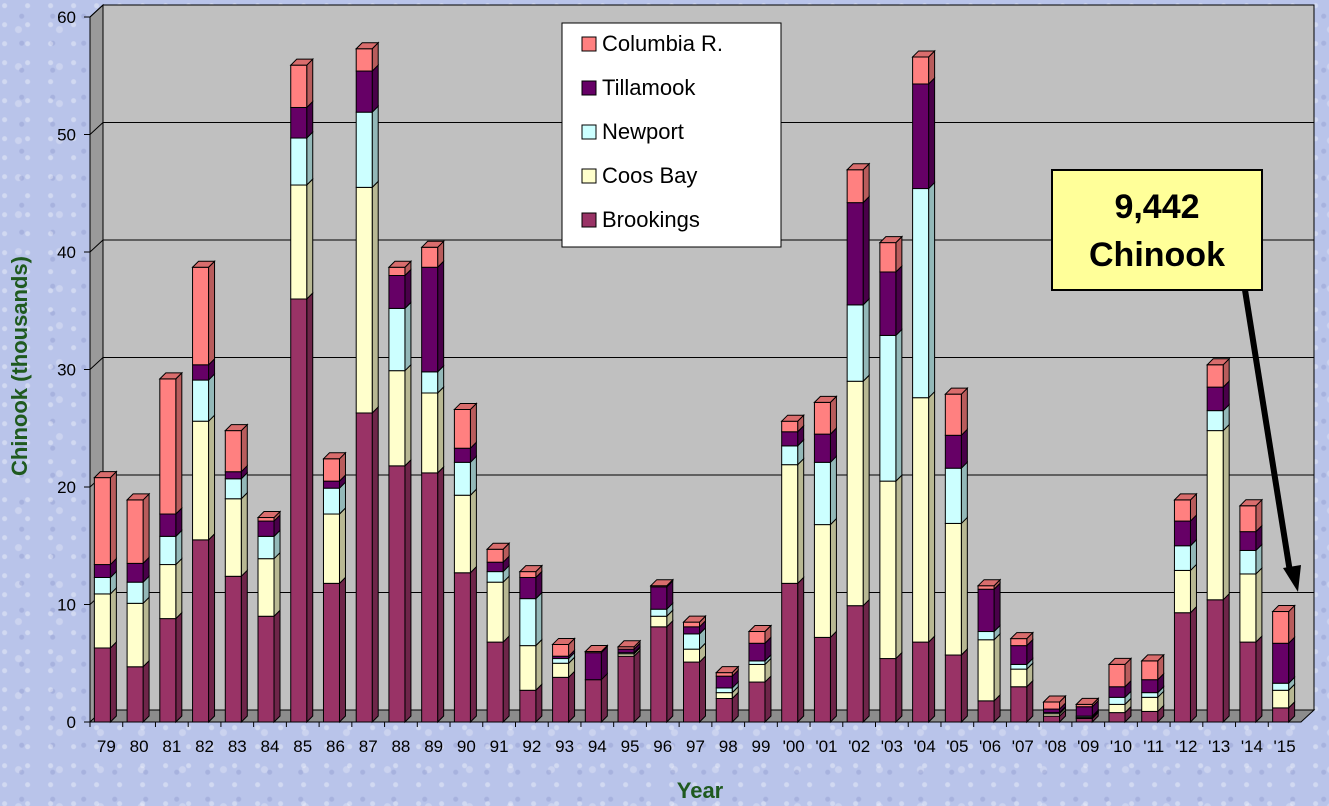 The width and height of the screenshot is (1329, 806). What do you see at coordinates (1055, 746) in the screenshot?
I see `x-tick-label: '08` at bounding box center [1055, 746].